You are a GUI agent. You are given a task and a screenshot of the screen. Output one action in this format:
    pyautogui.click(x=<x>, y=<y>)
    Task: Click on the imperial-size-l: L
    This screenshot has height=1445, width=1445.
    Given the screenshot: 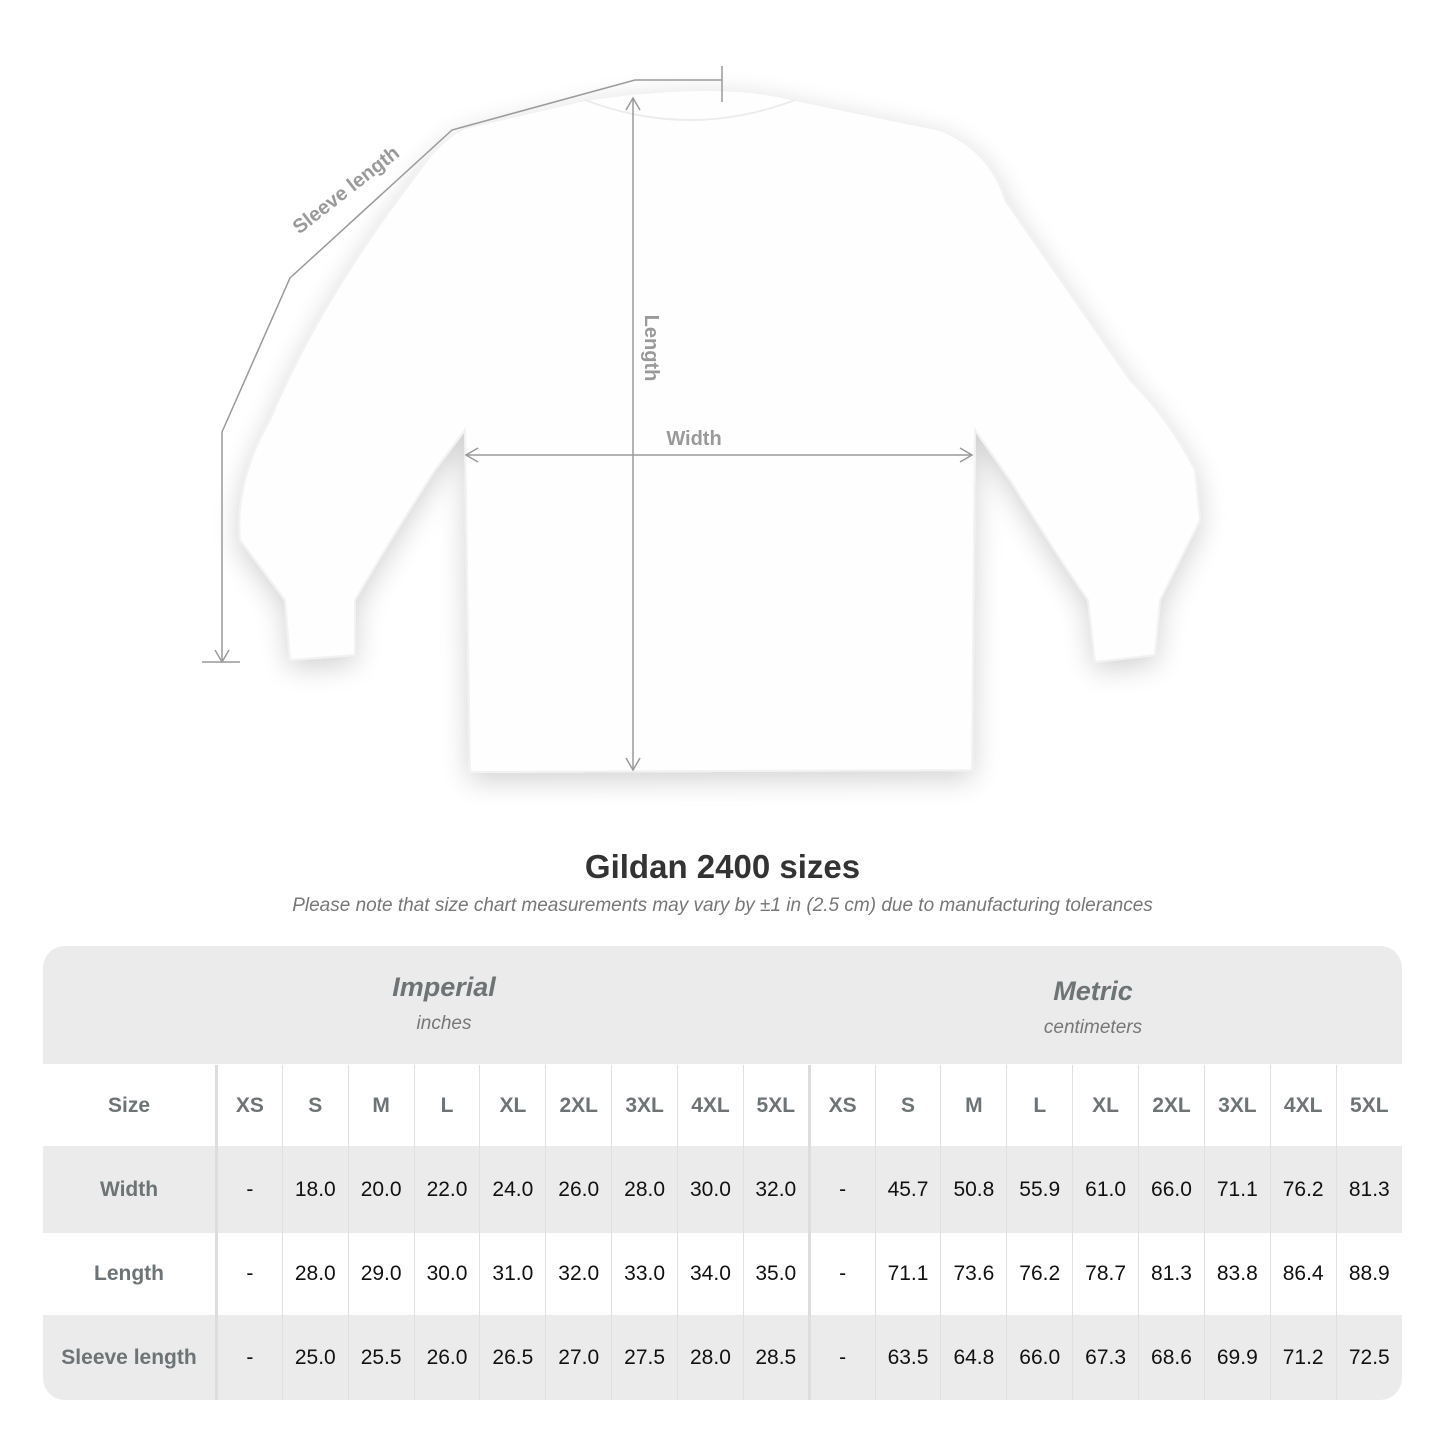 What is the action you would take?
    pyautogui.click(x=446, y=1105)
    